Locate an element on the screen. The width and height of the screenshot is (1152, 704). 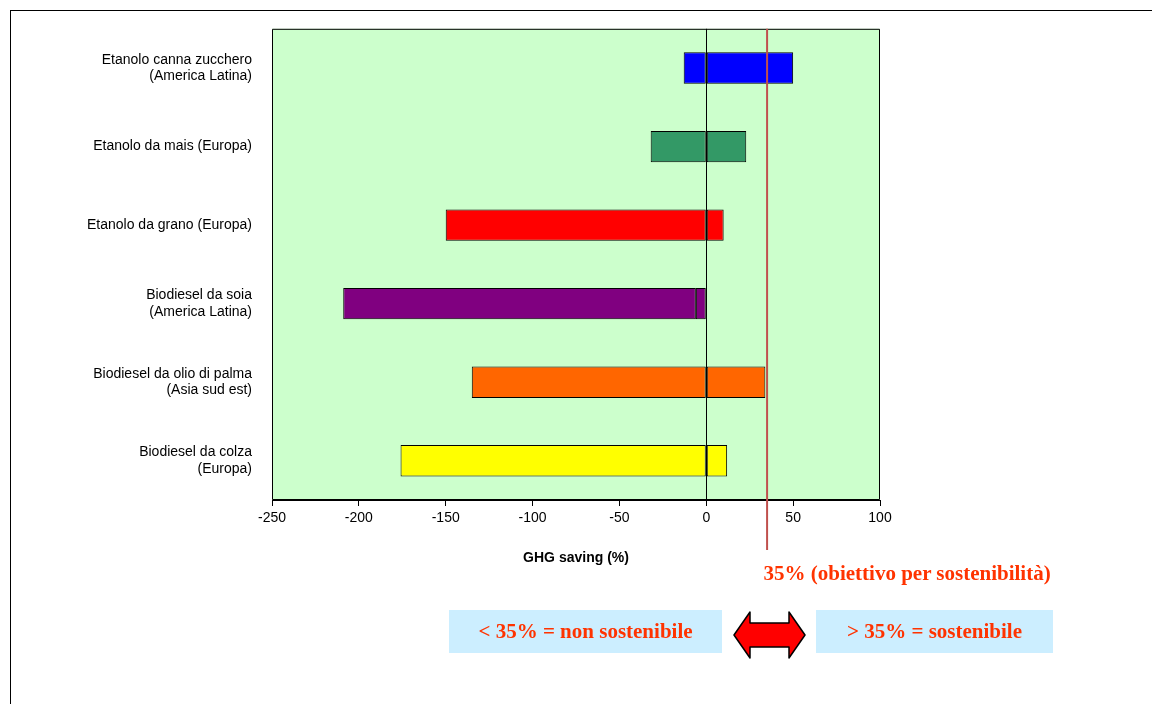
text: > 35% = sostenibile is located at coordinates (934, 631).